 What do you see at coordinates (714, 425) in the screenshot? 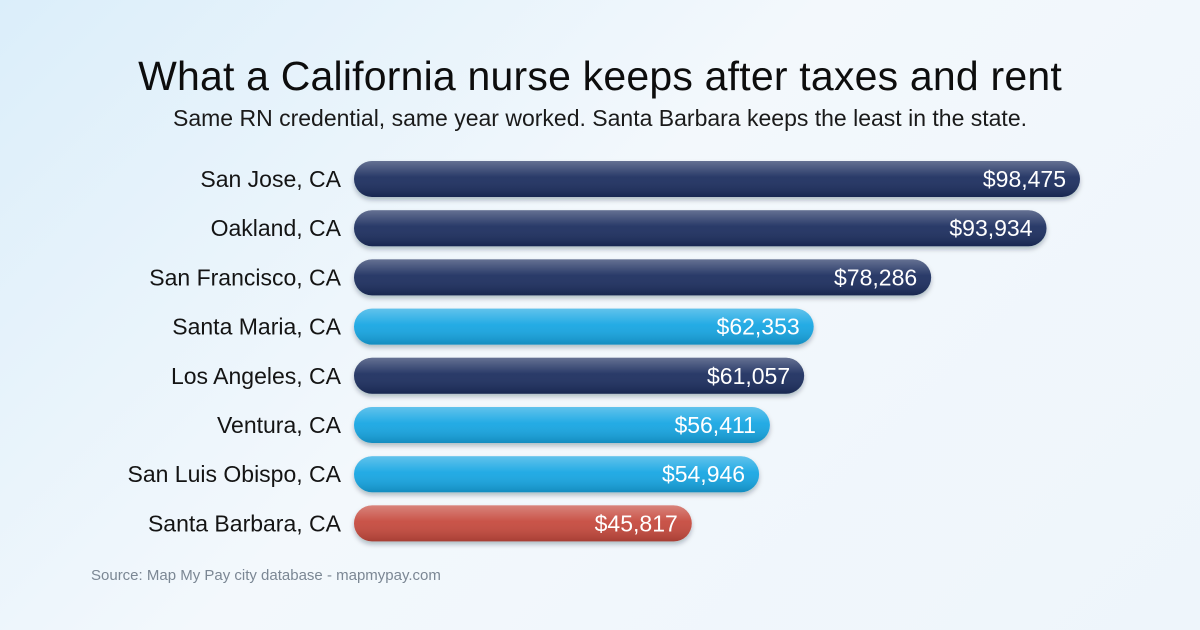
I see `value-label: $56,411` at bounding box center [714, 425].